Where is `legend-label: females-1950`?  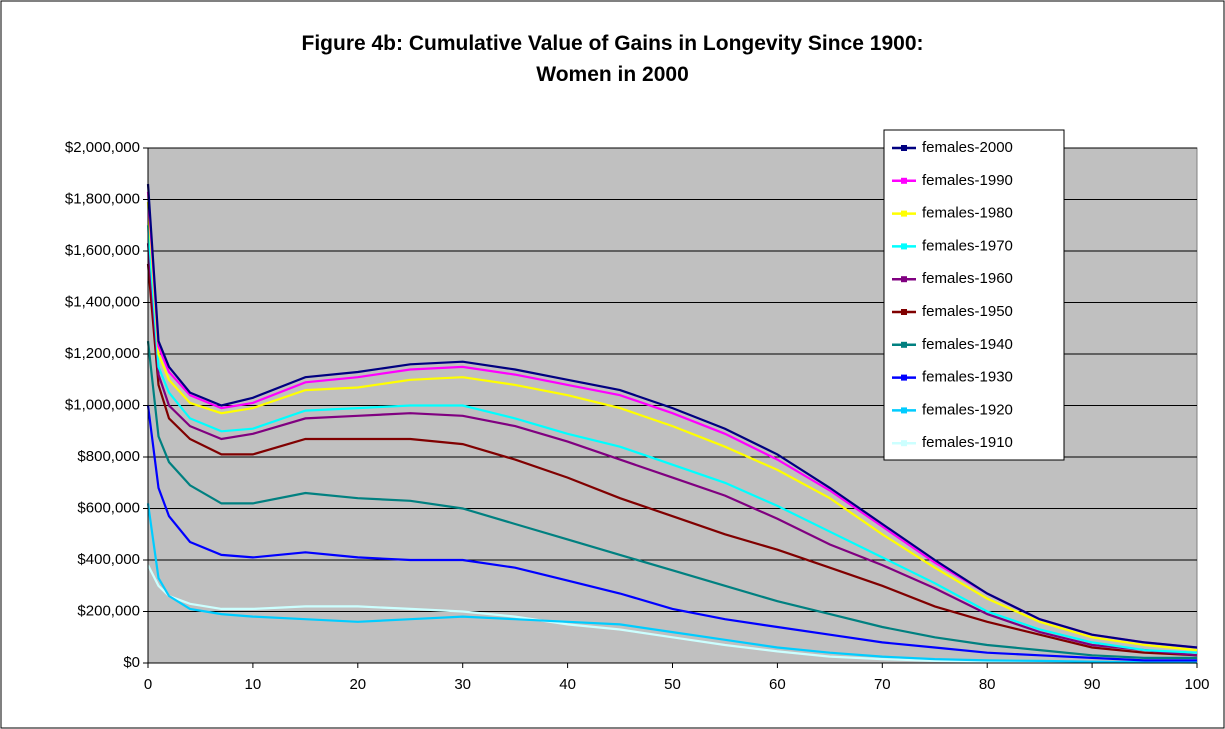 legend-label: females-1950 is located at coordinates (967, 311).